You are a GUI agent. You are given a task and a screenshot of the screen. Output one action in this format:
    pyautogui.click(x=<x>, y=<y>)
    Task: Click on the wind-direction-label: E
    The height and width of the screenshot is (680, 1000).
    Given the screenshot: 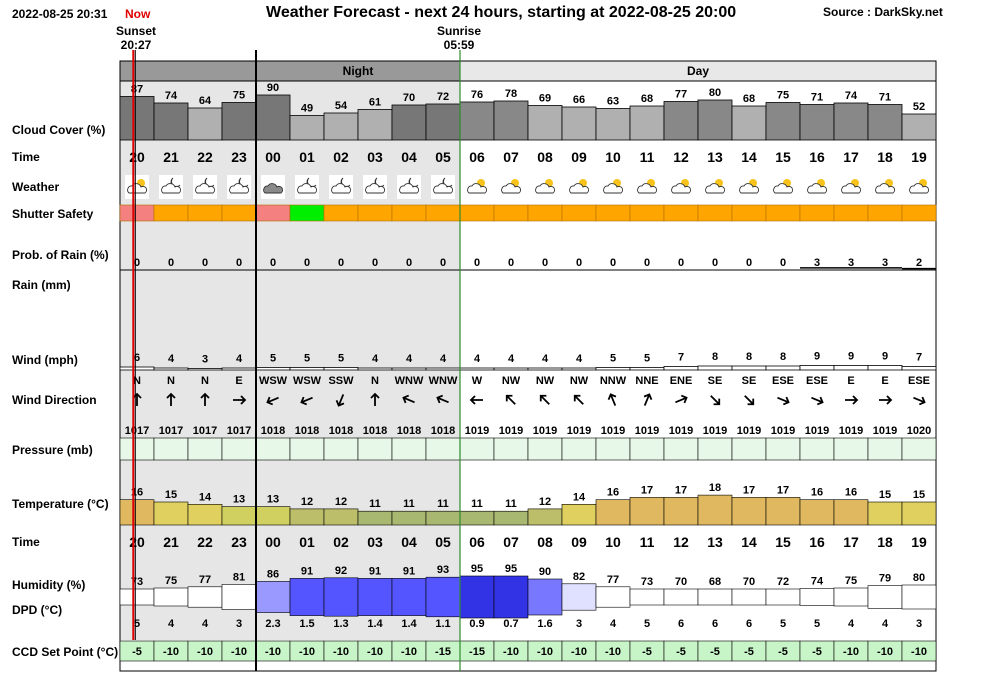 What is the action you would take?
    pyautogui.click(x=850, y=381)
    